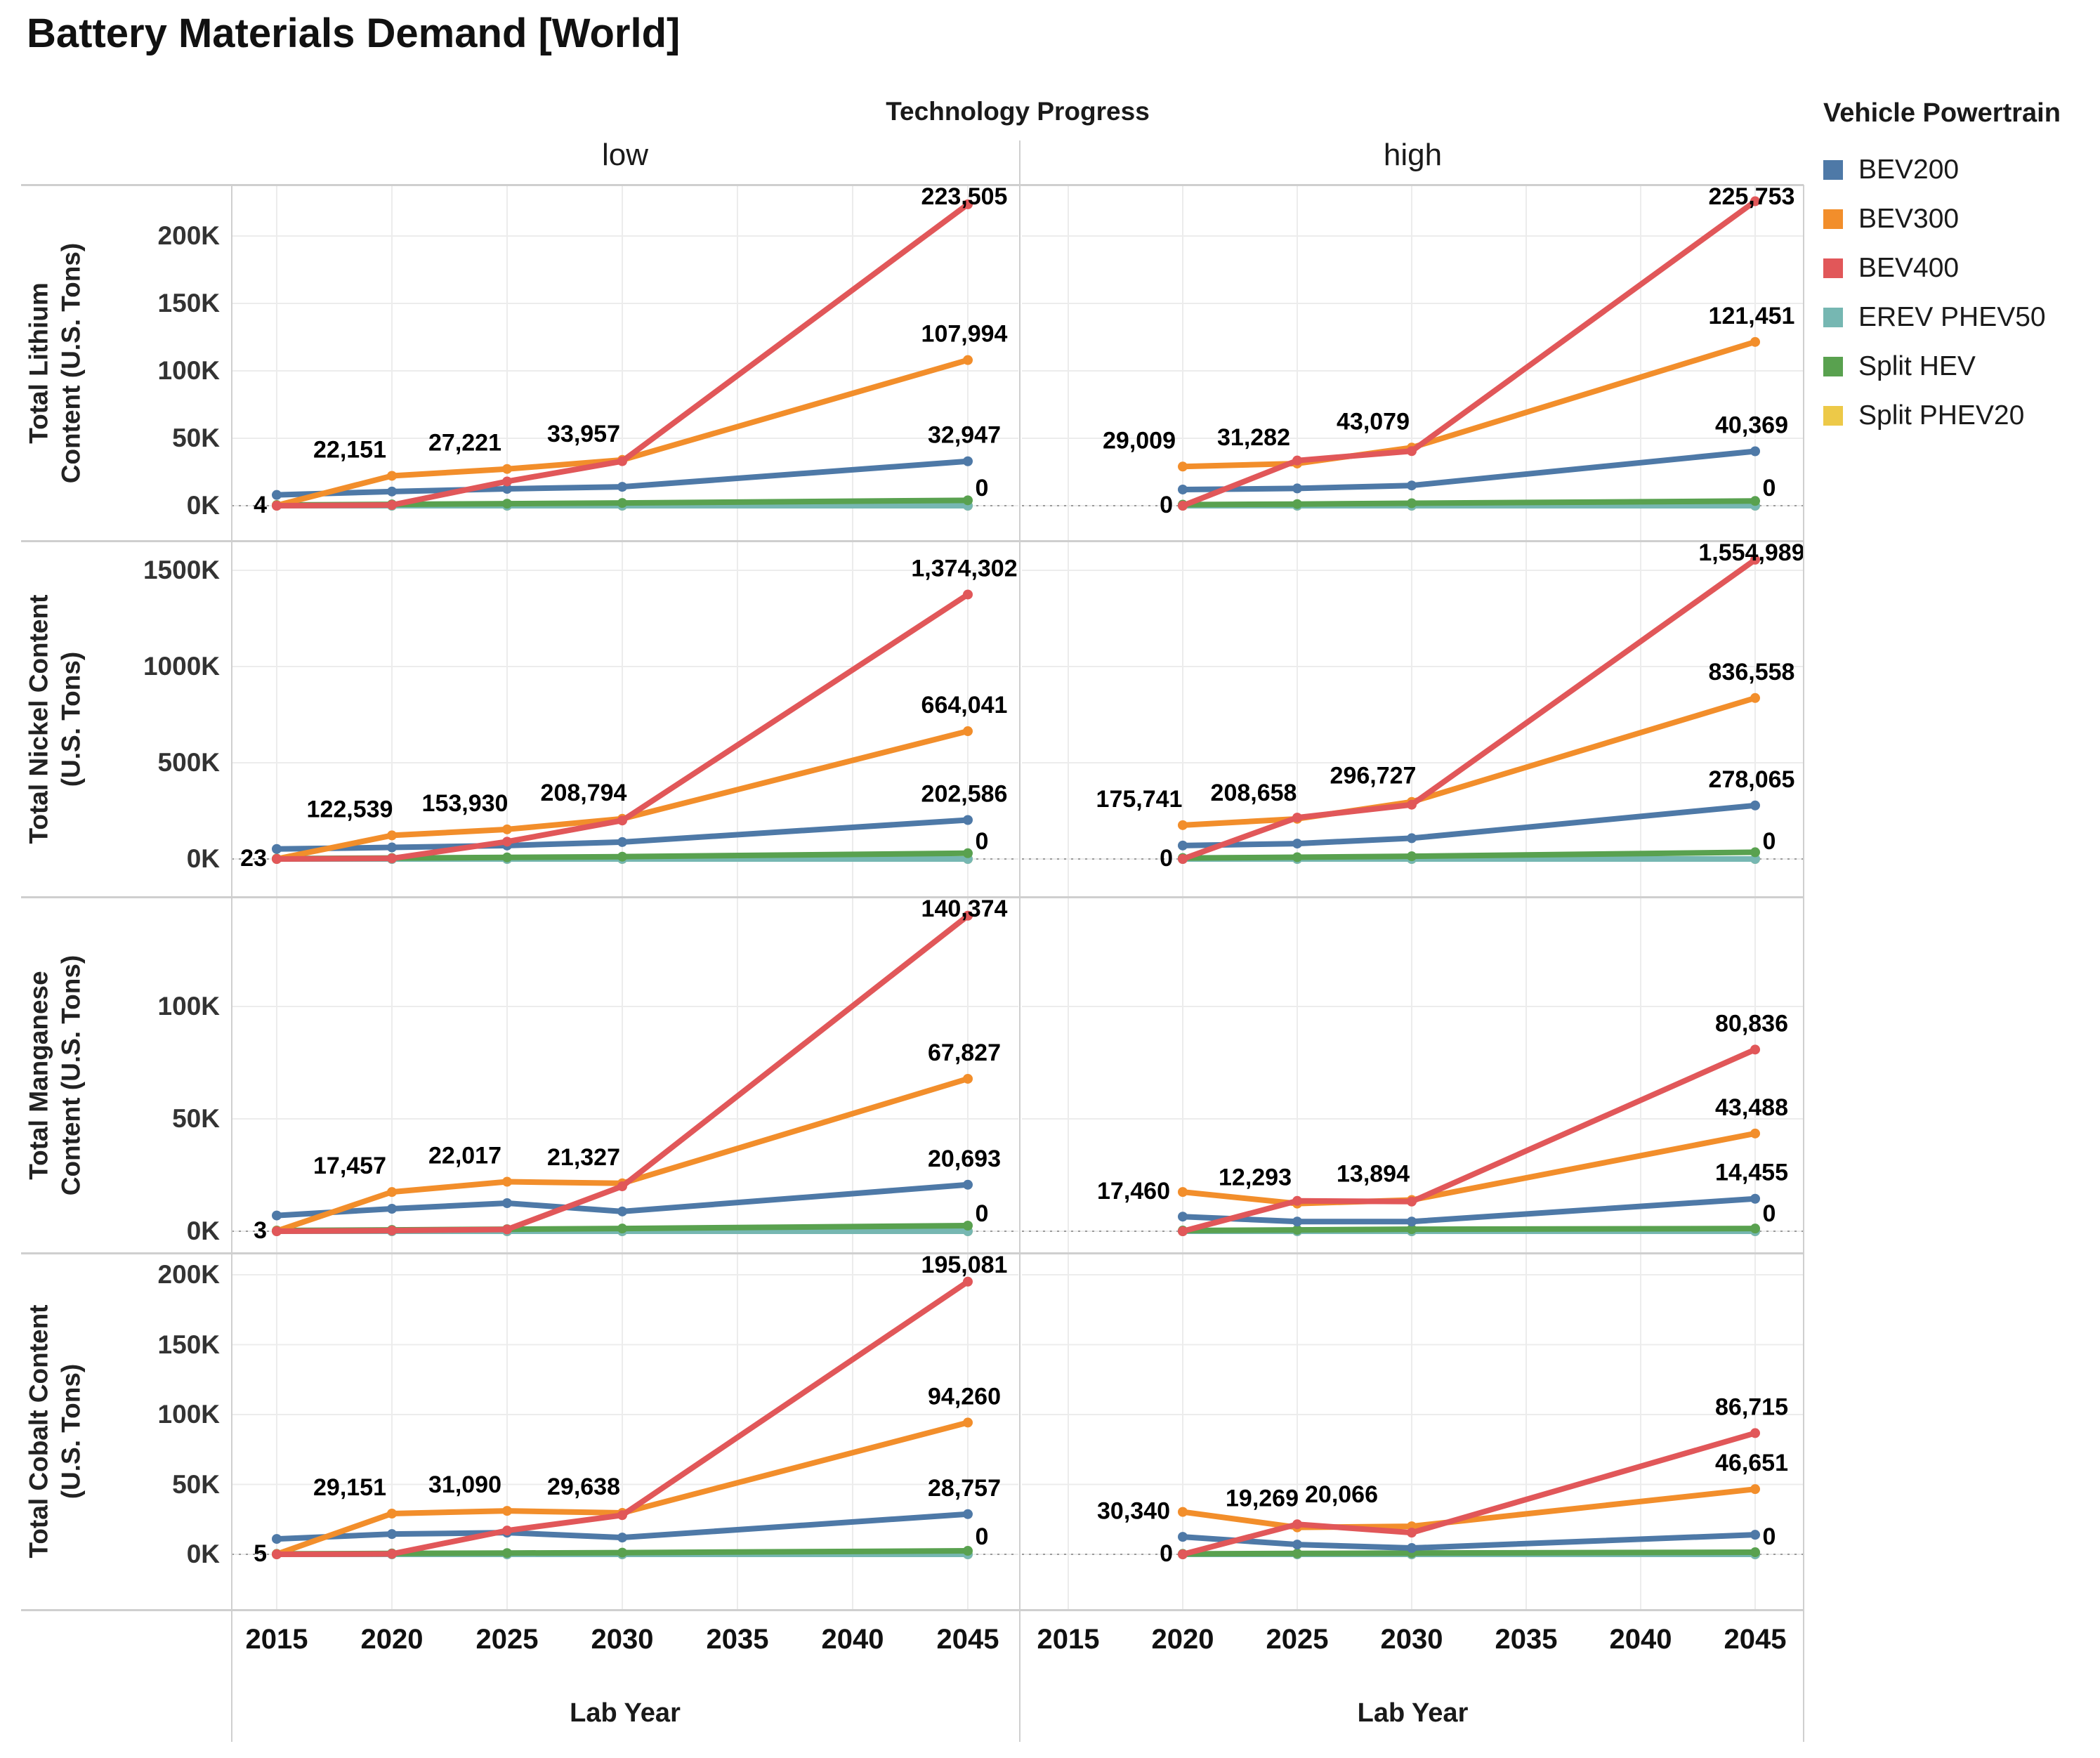 This screenshot has height=1758, width=2100. I want to click on xtick-high-2040: 2040, so click(1640, 1640).